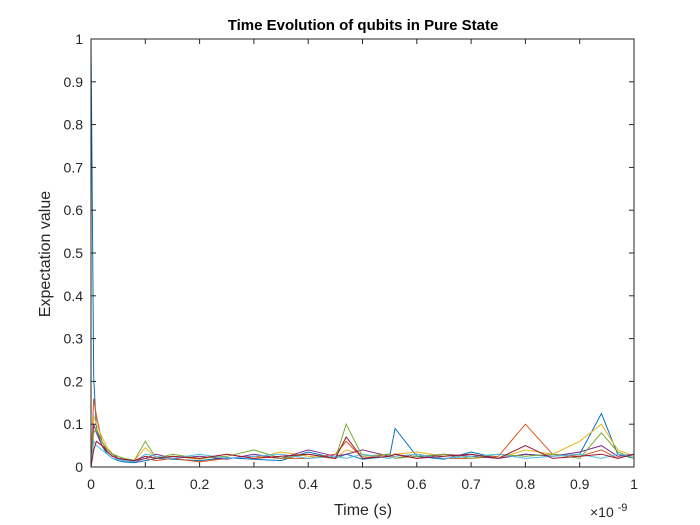  I want to click on chart-title: Time Evolution of qubits in Pure State, so click(363, 25).